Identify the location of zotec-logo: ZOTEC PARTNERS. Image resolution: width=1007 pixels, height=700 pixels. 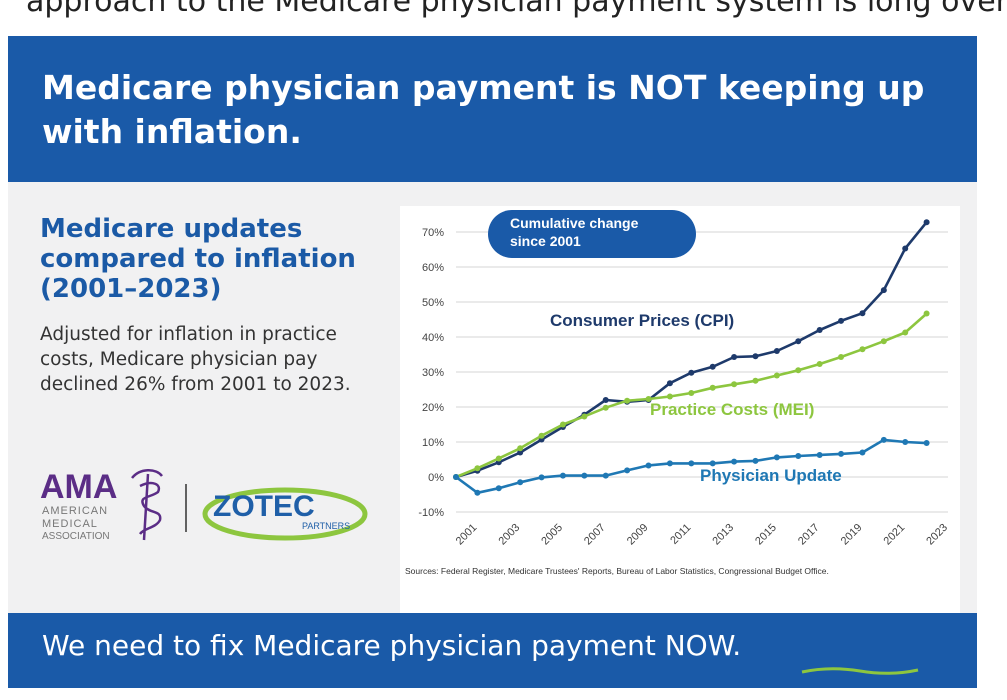
(285, 514).